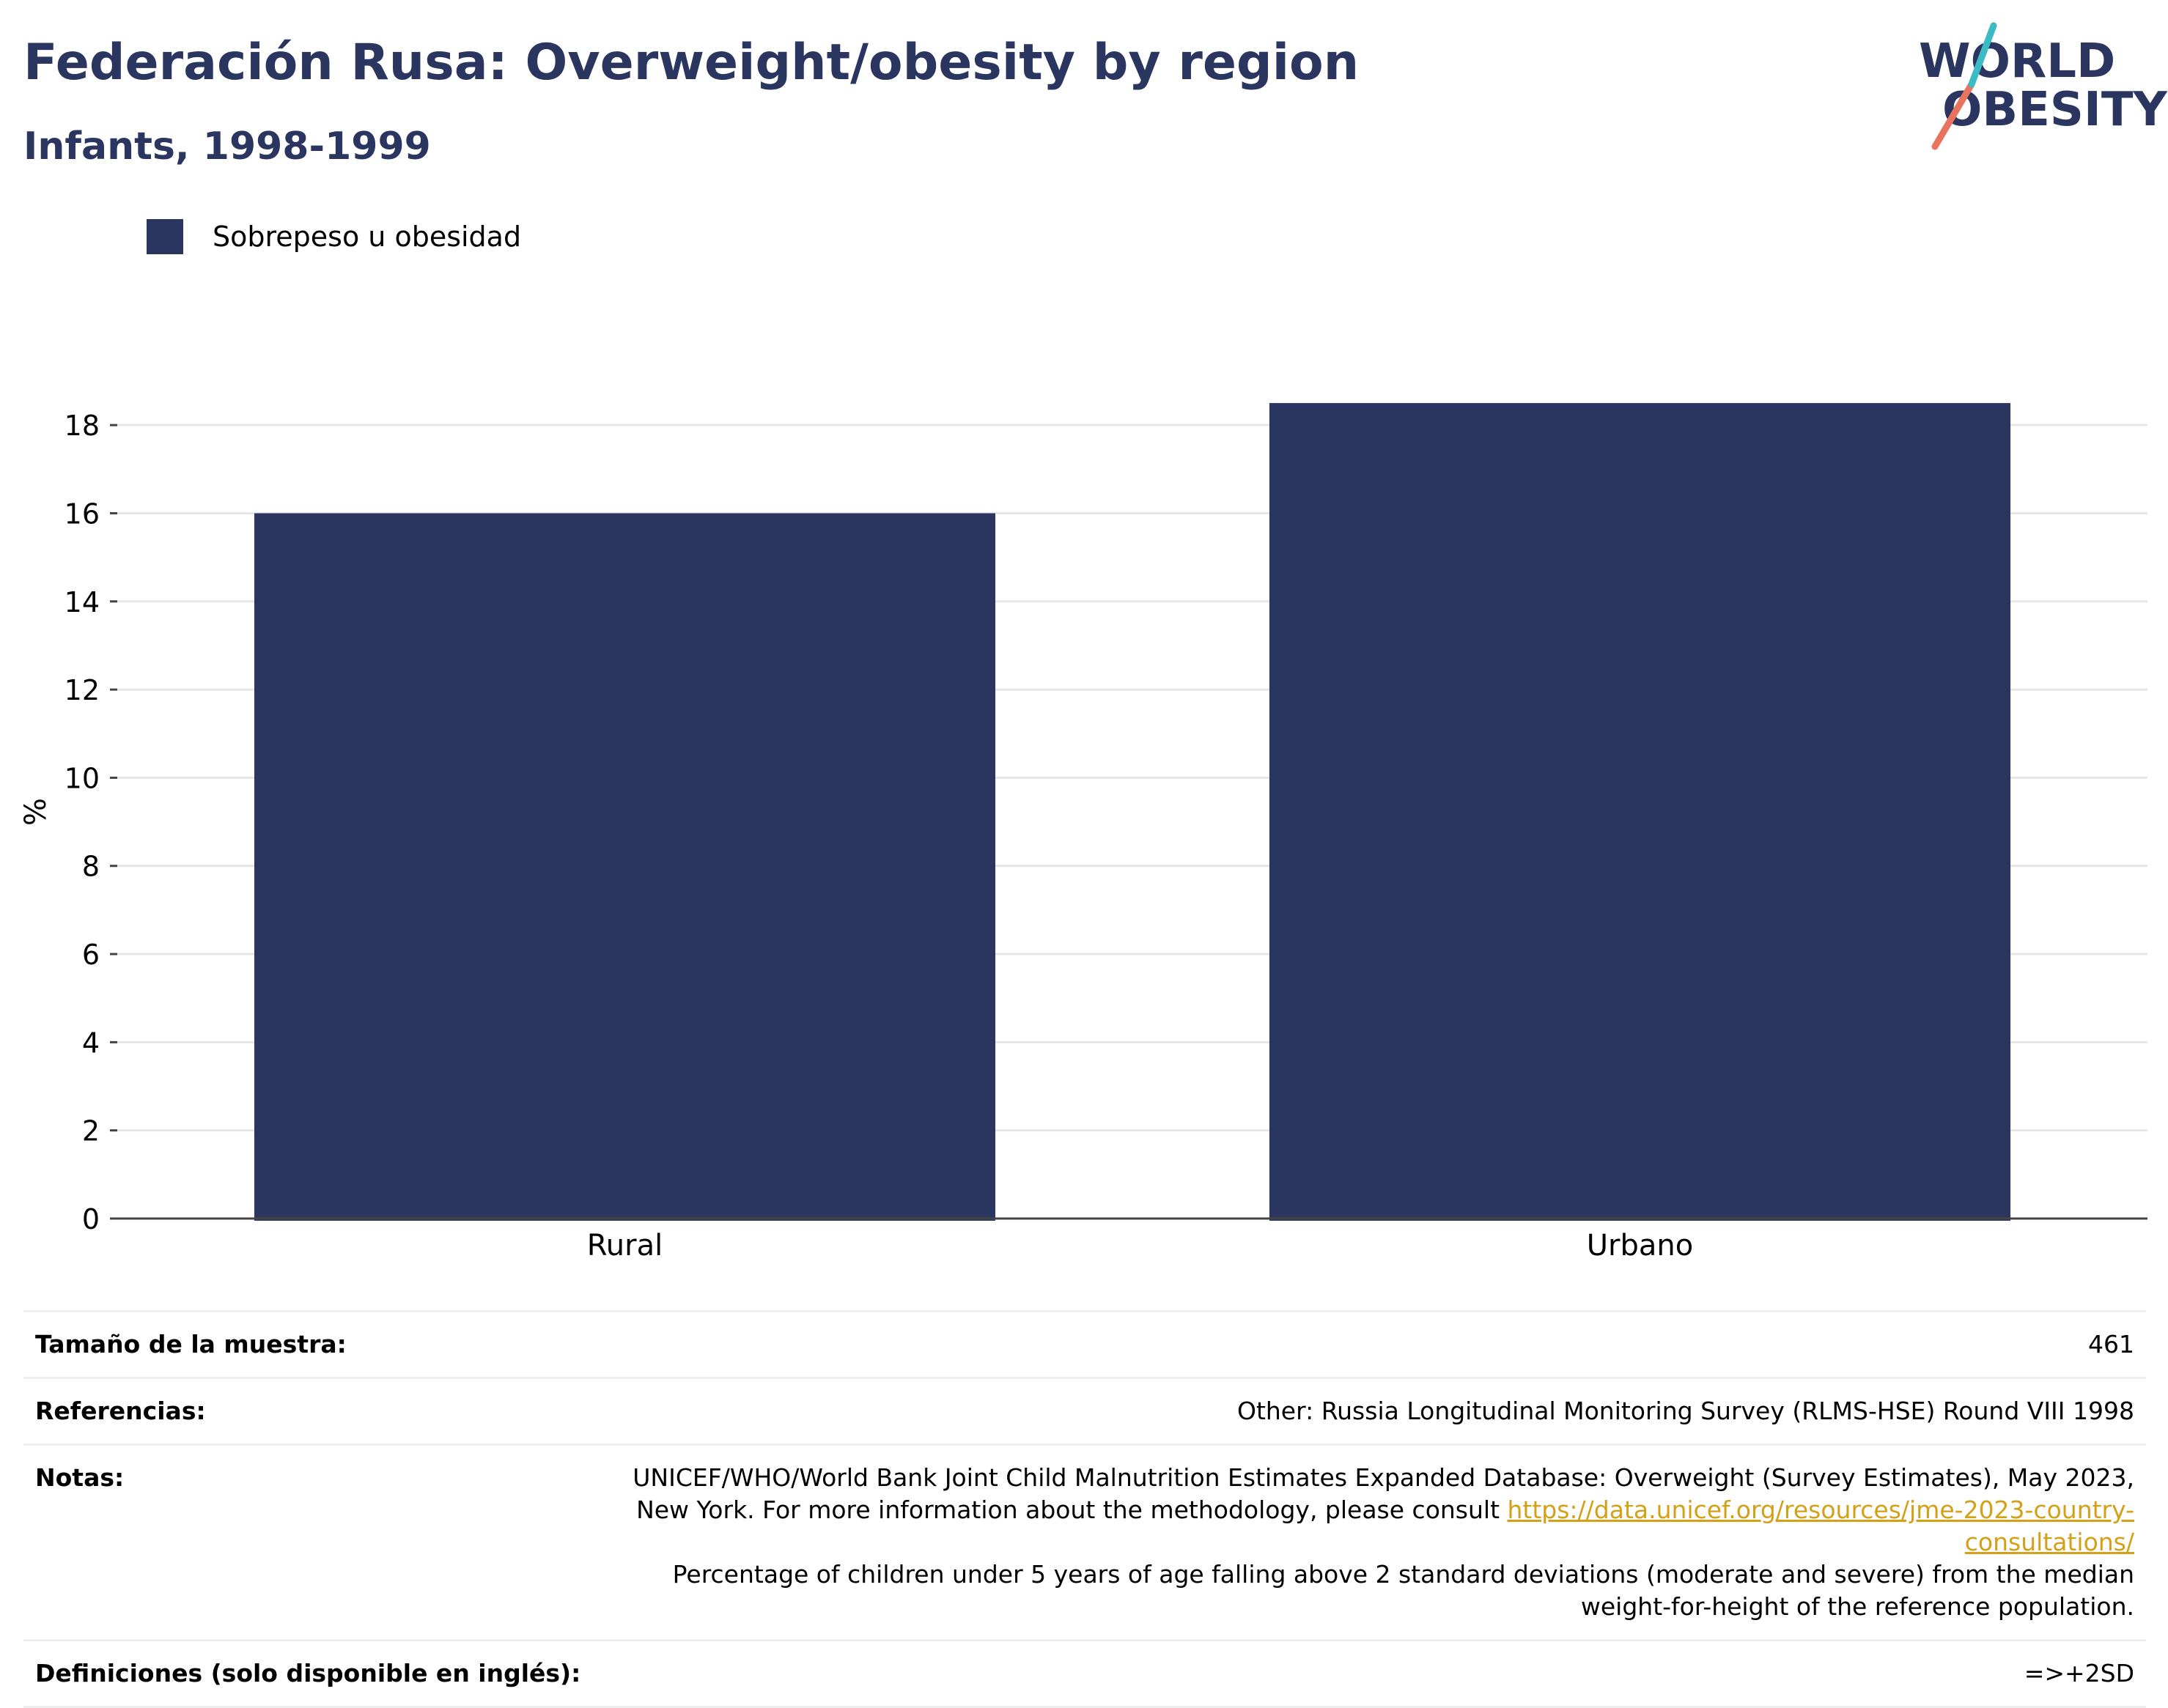 The image size is (2168, 1708). I want to click on definitions-value: =>+2SD, so click(2079, 1673).